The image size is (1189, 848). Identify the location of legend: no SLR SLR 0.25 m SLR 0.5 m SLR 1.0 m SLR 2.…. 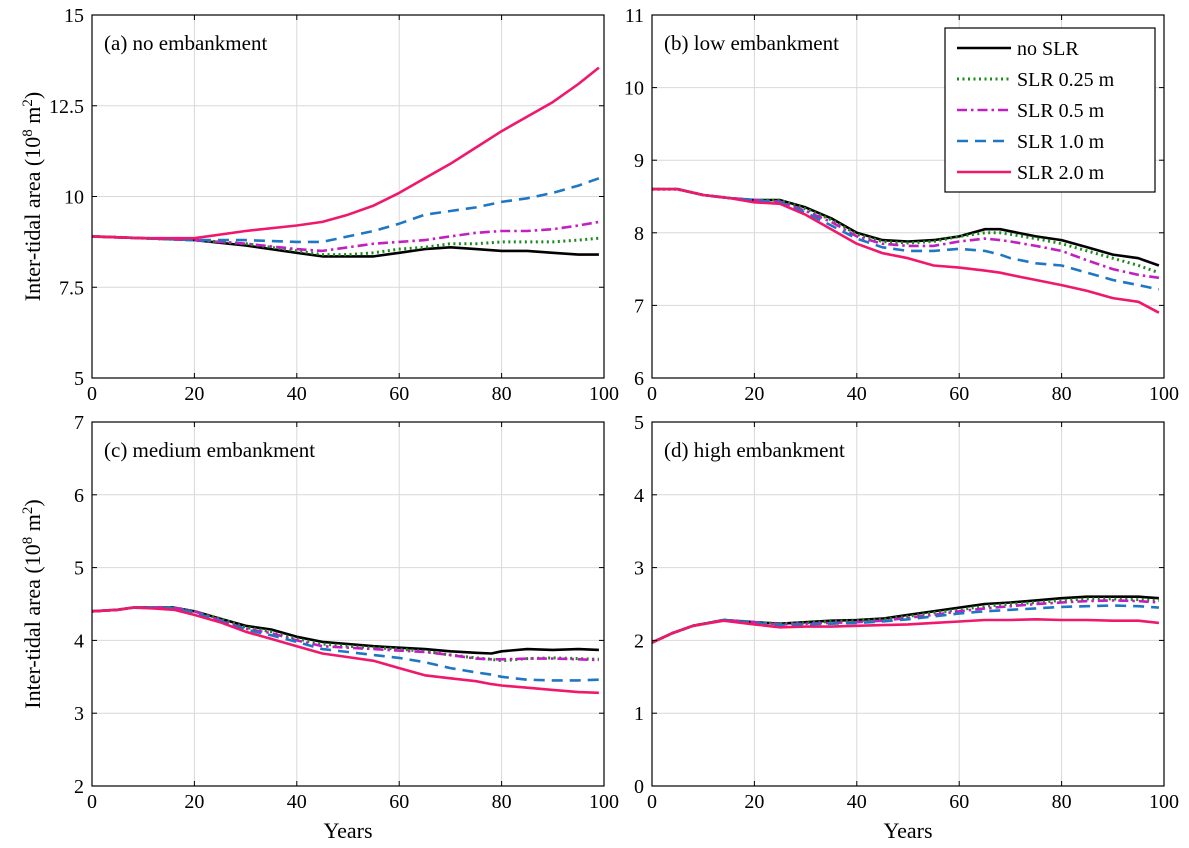
(1050, 110).